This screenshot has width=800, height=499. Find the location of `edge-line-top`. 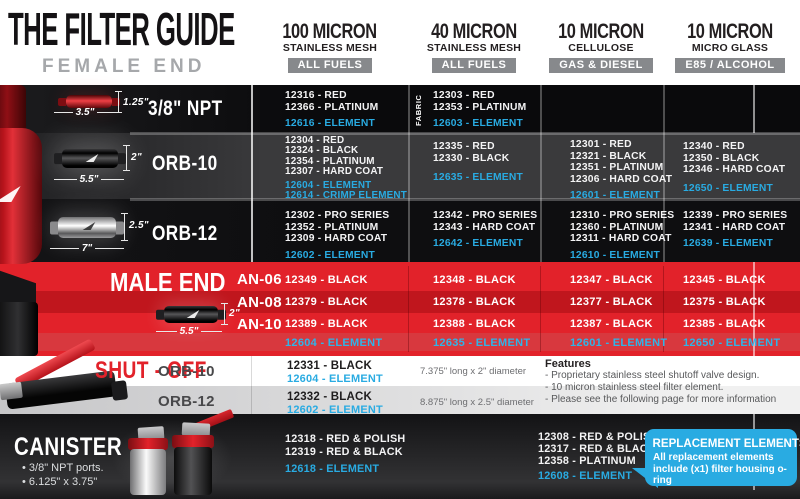

edge-line-top is located at coordinates (754, 109).